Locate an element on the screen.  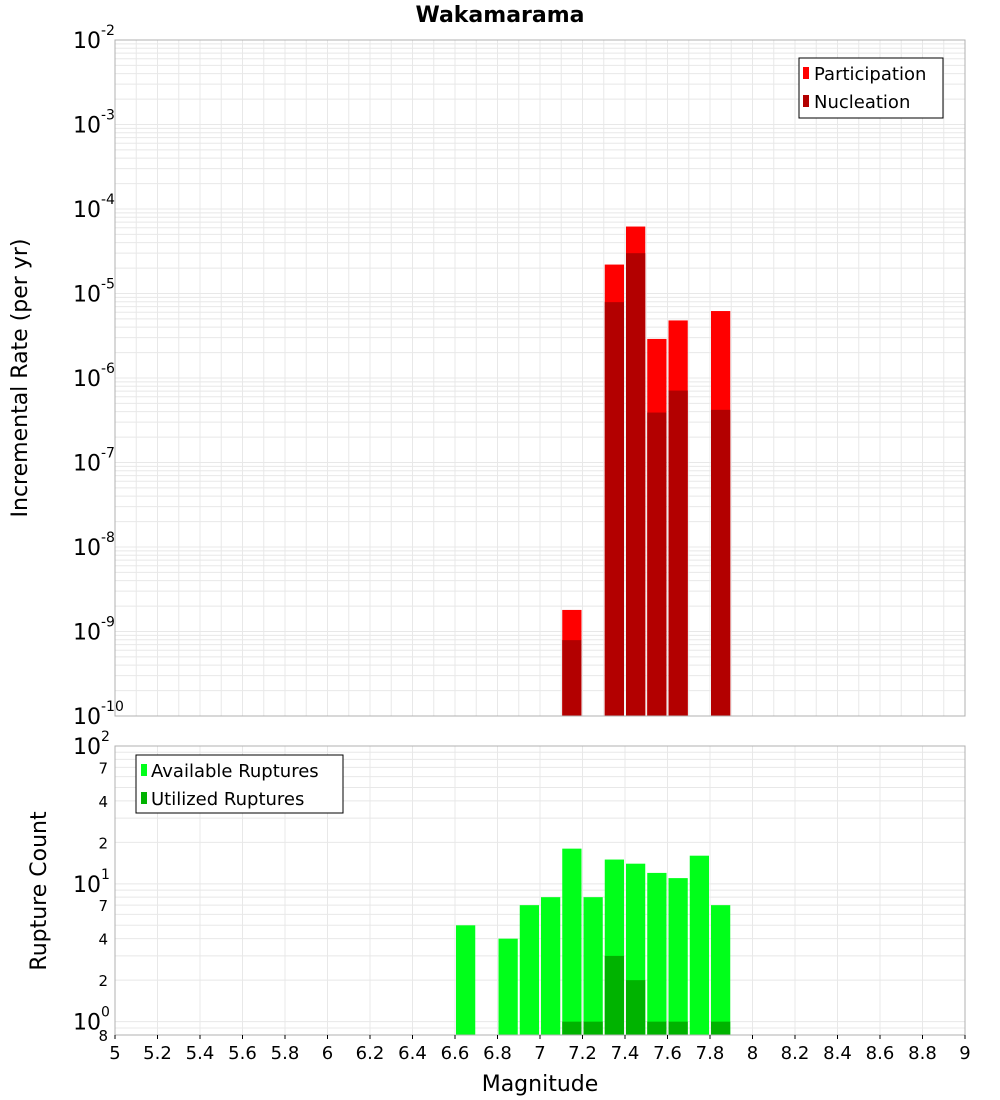
participation-legend-label: Participation is located at coordinates (870, 74).